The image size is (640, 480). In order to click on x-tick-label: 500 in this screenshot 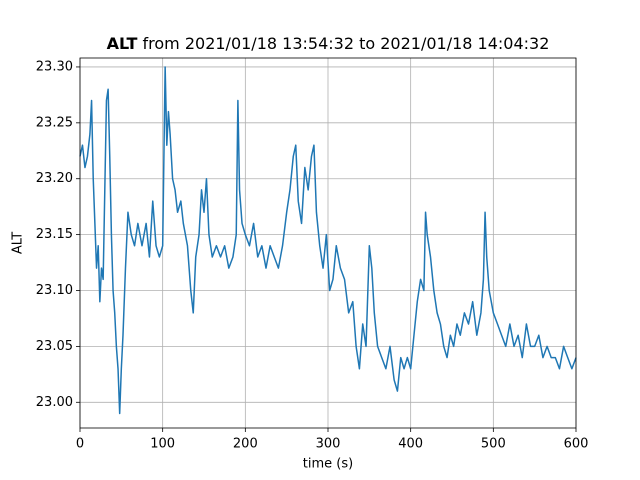, I will do `click(493, 444)`.